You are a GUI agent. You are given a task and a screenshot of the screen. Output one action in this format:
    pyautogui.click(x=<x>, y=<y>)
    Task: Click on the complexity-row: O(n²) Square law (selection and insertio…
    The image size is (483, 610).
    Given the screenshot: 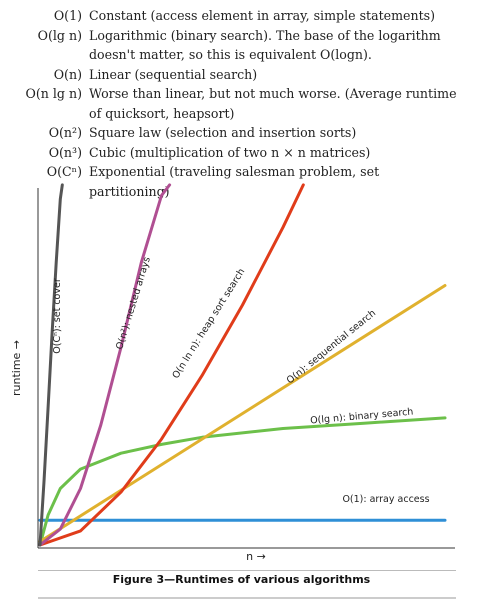 What is the action you would take?
    pyautogui.click(x=241, y=133)
    